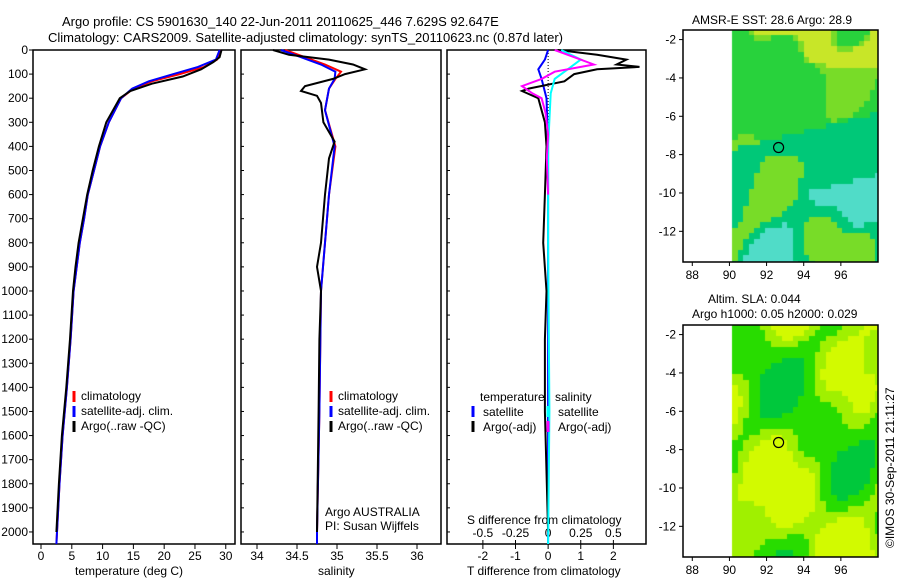 The width and height of the screenshot is (900, 580). What do you see at coordinates (134, 556) in the screenshot?
I see `xtick-label: 15` at bounding box center [134, 556].